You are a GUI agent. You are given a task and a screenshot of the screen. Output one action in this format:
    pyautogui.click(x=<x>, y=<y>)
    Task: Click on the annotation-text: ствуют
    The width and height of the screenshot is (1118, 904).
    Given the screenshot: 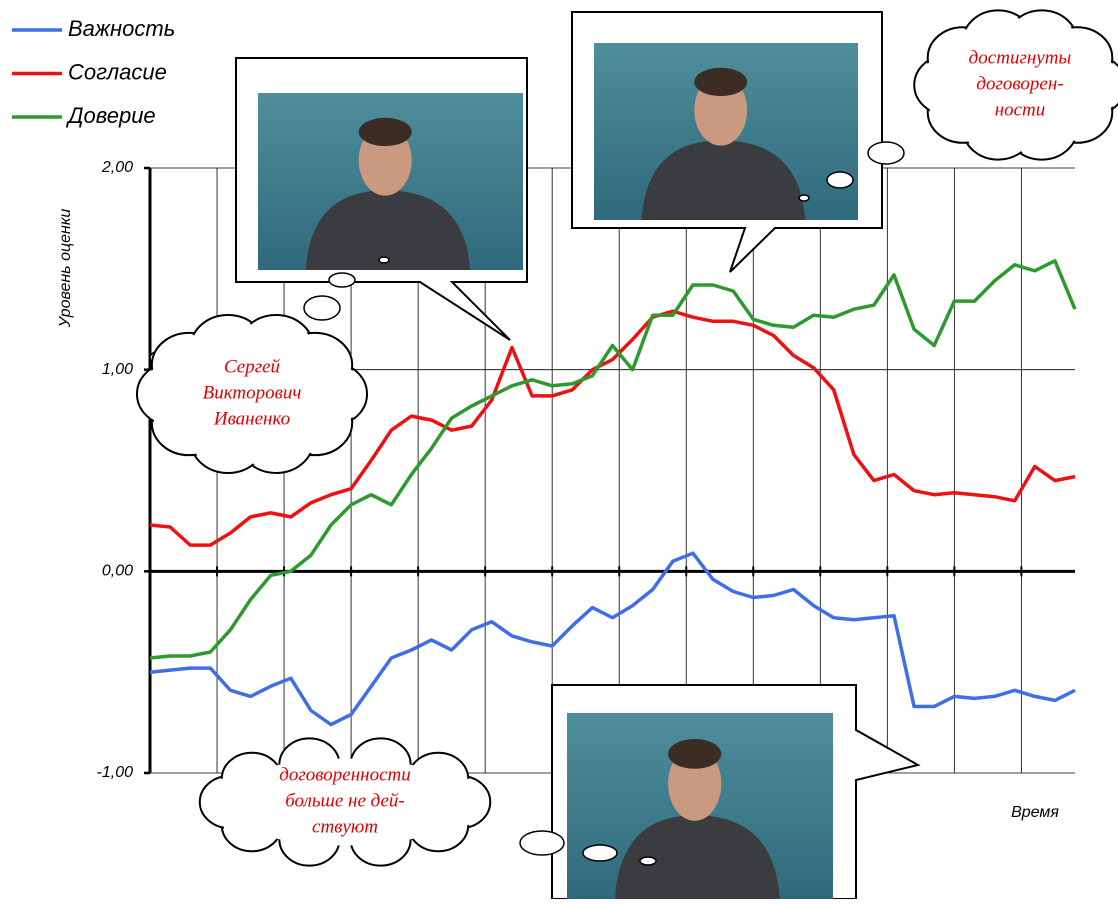 What is the action you would take?
    pyautogui.click(x=345, y=826)
    